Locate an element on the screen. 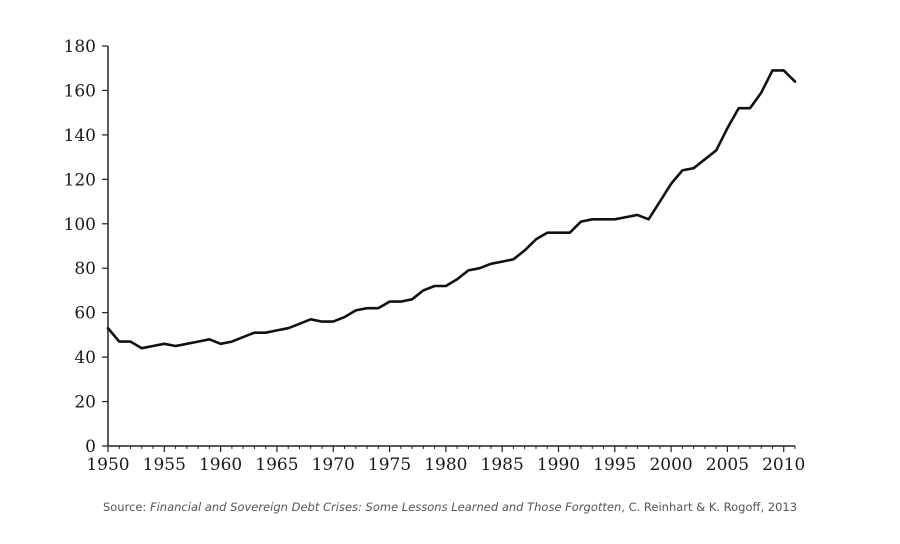 Image resolution: width=900 pixels, height=544 pixels. y-tick-label: 120 is located at coordinates (80, 180).